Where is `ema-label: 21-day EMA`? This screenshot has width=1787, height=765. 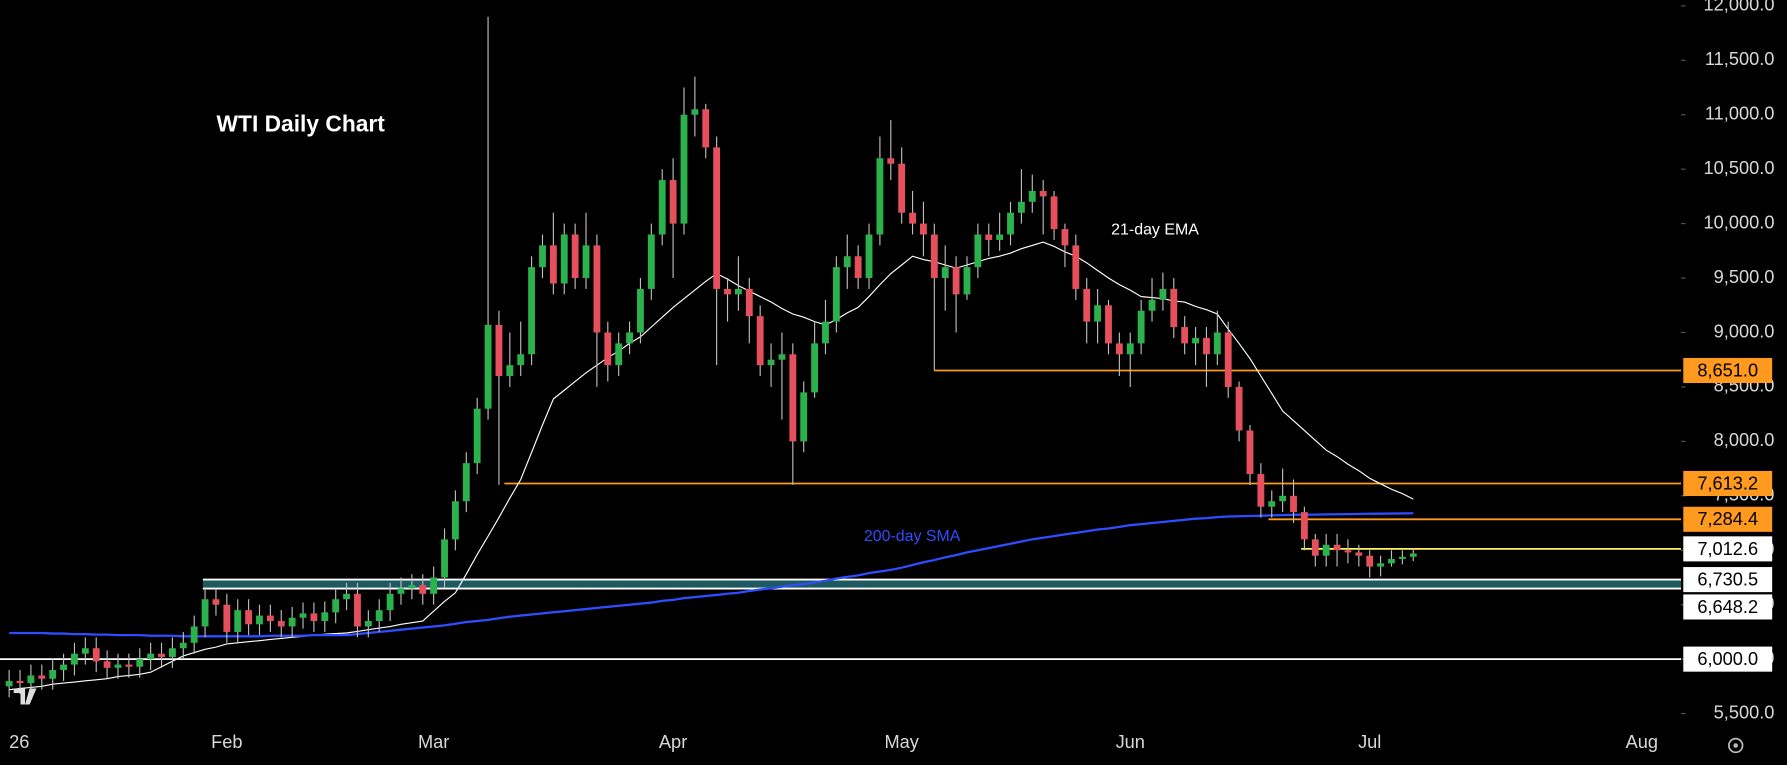
ema-label: 21-day EMA is located at coordinates (1155, 230).